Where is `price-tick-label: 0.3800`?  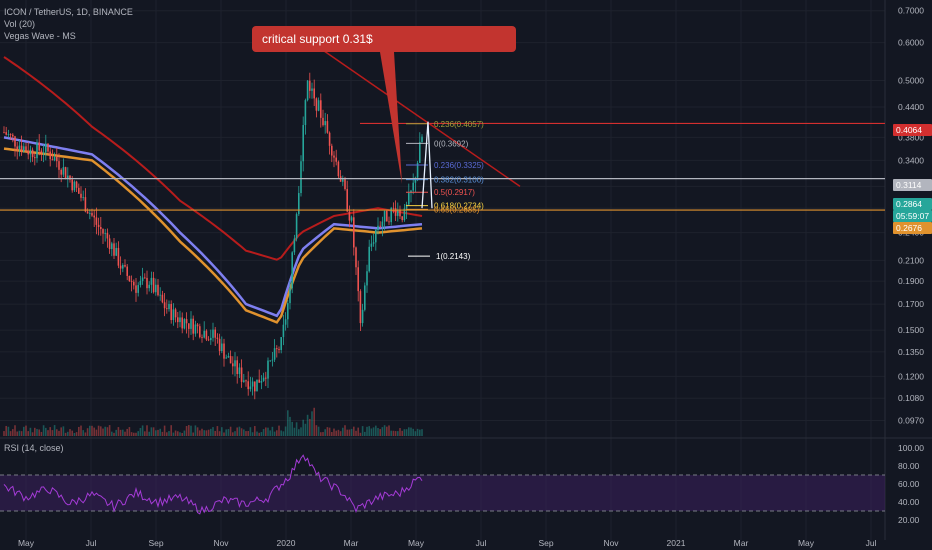 price-tick-label: 0.3800 is located at coordinates (911, 137).